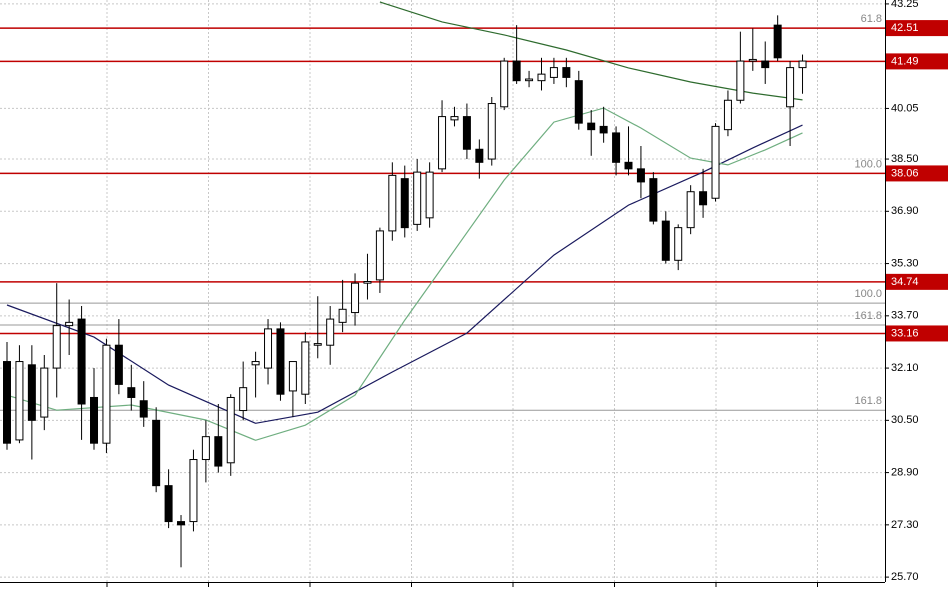 This screenshot has height=593, width=948. I want to click on y-tick-label: 25.70, so click(905, 577).